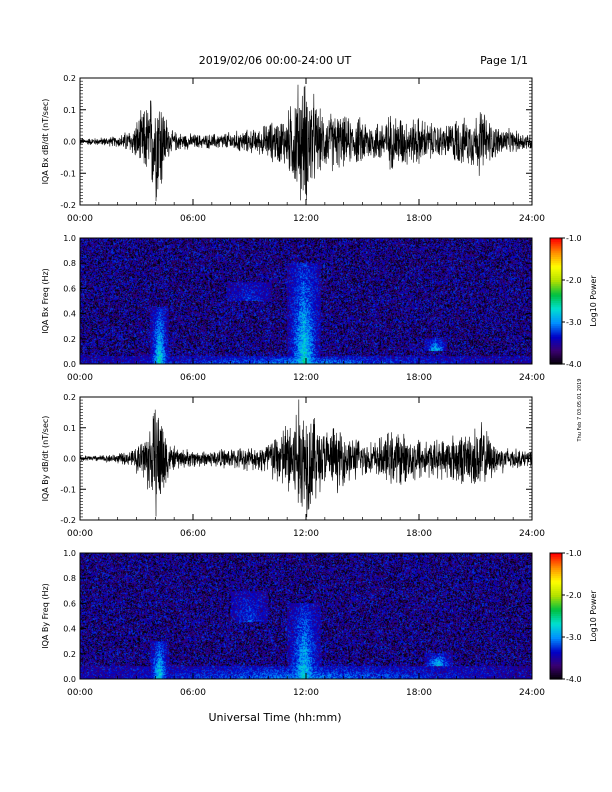 The width and height of the screenshot is (612, 792). What do you see at coordinates (306, 301) in the screenshot?
I see `panel-2-spectrogram-raster` at bounding box center [306, 301].